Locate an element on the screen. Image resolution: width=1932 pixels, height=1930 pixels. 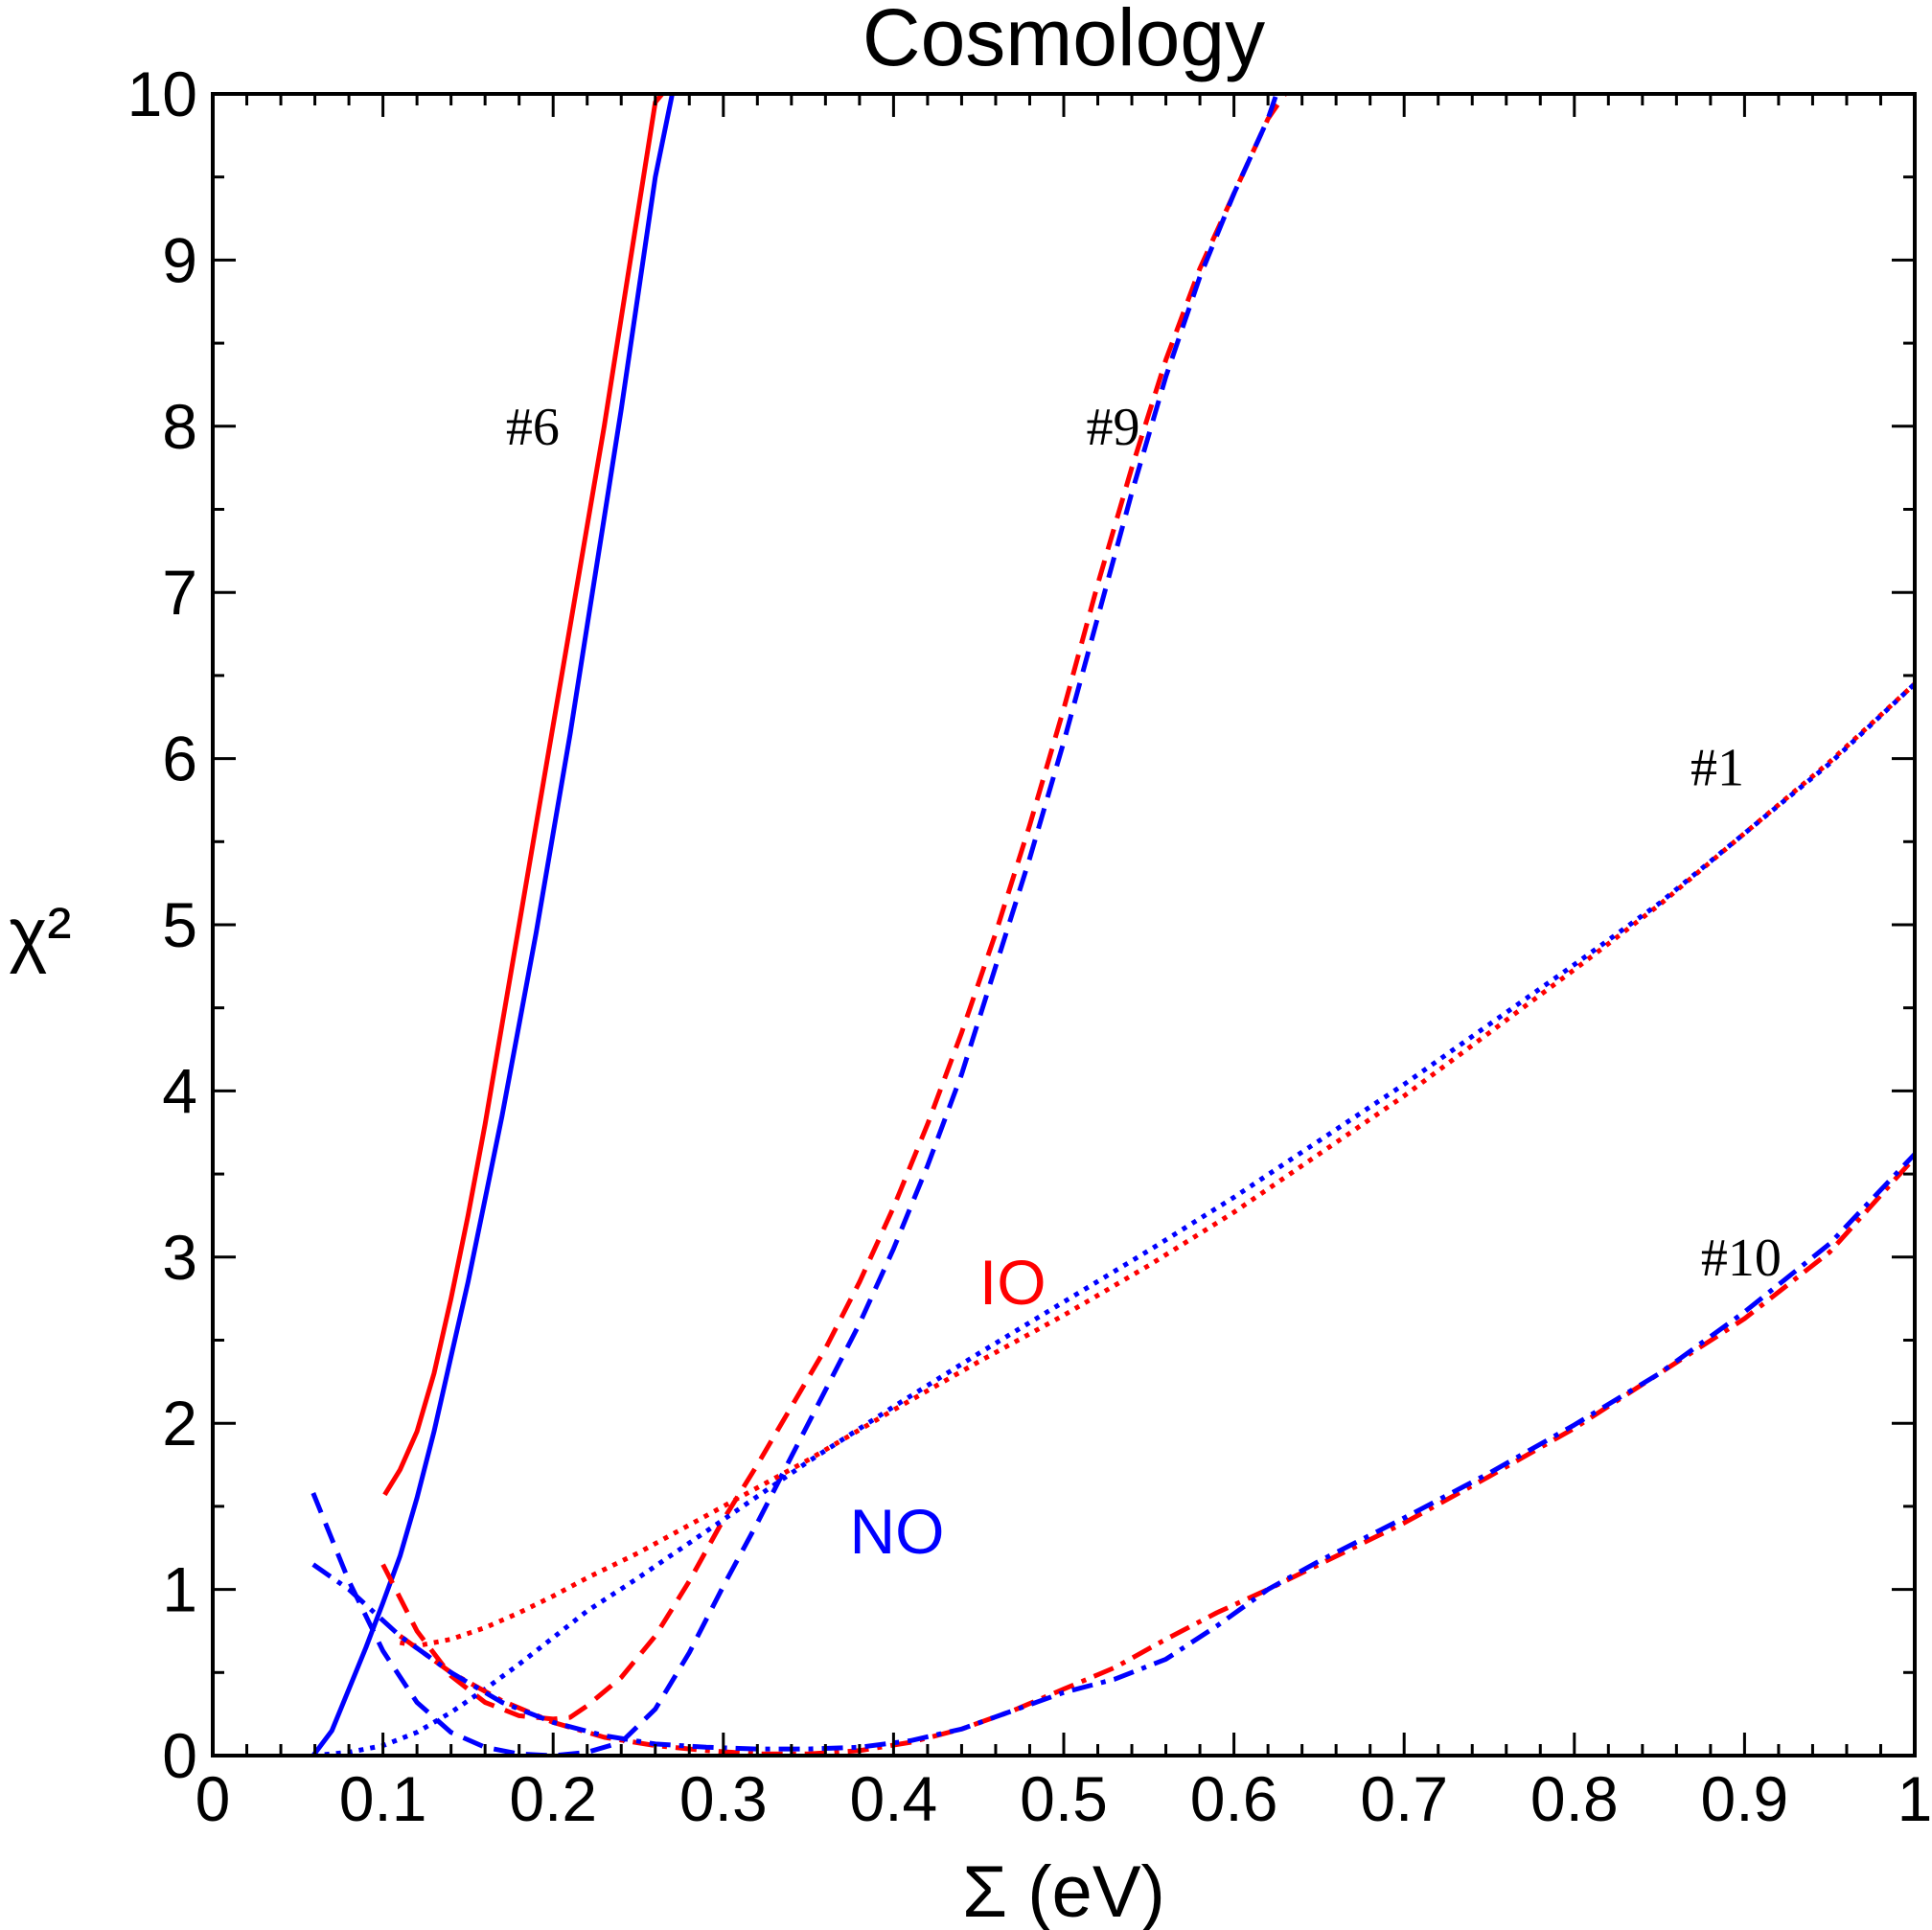
x-tick-label: 0.9 is located at coordinates (1745, 1798).